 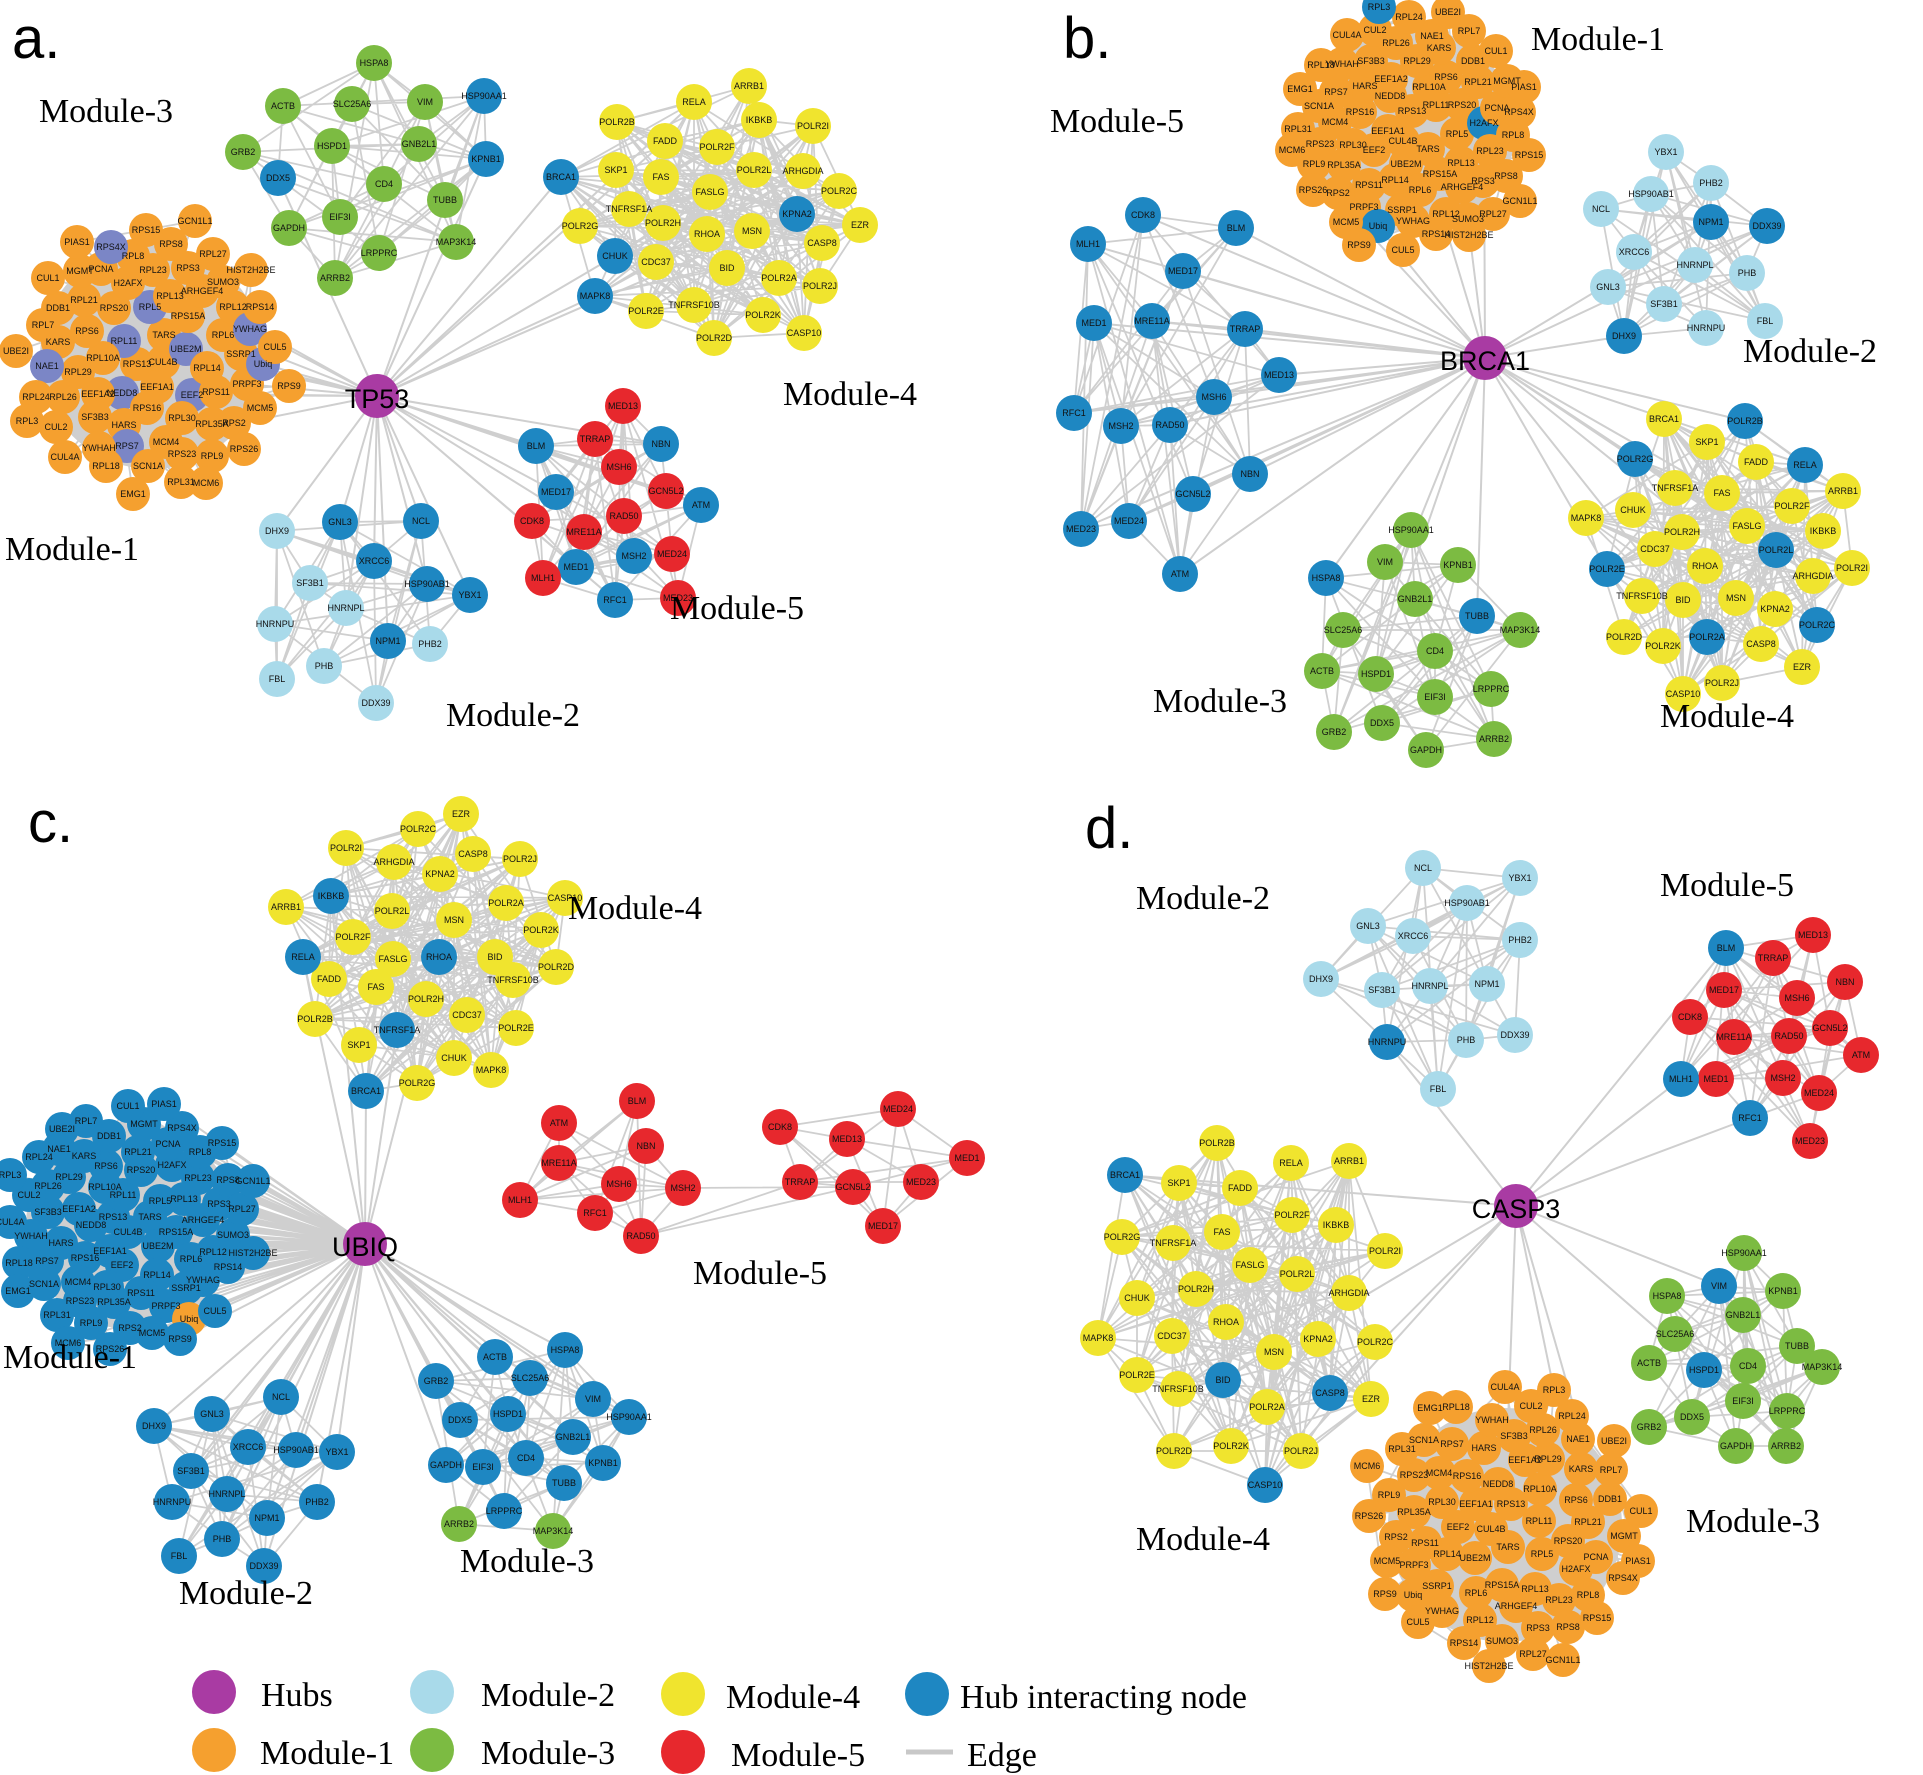 What do you see at coordinates (1437, 1586) in the screenshot?
I see `svg-text: SSRP1` at bounding box center [1437, 1586].